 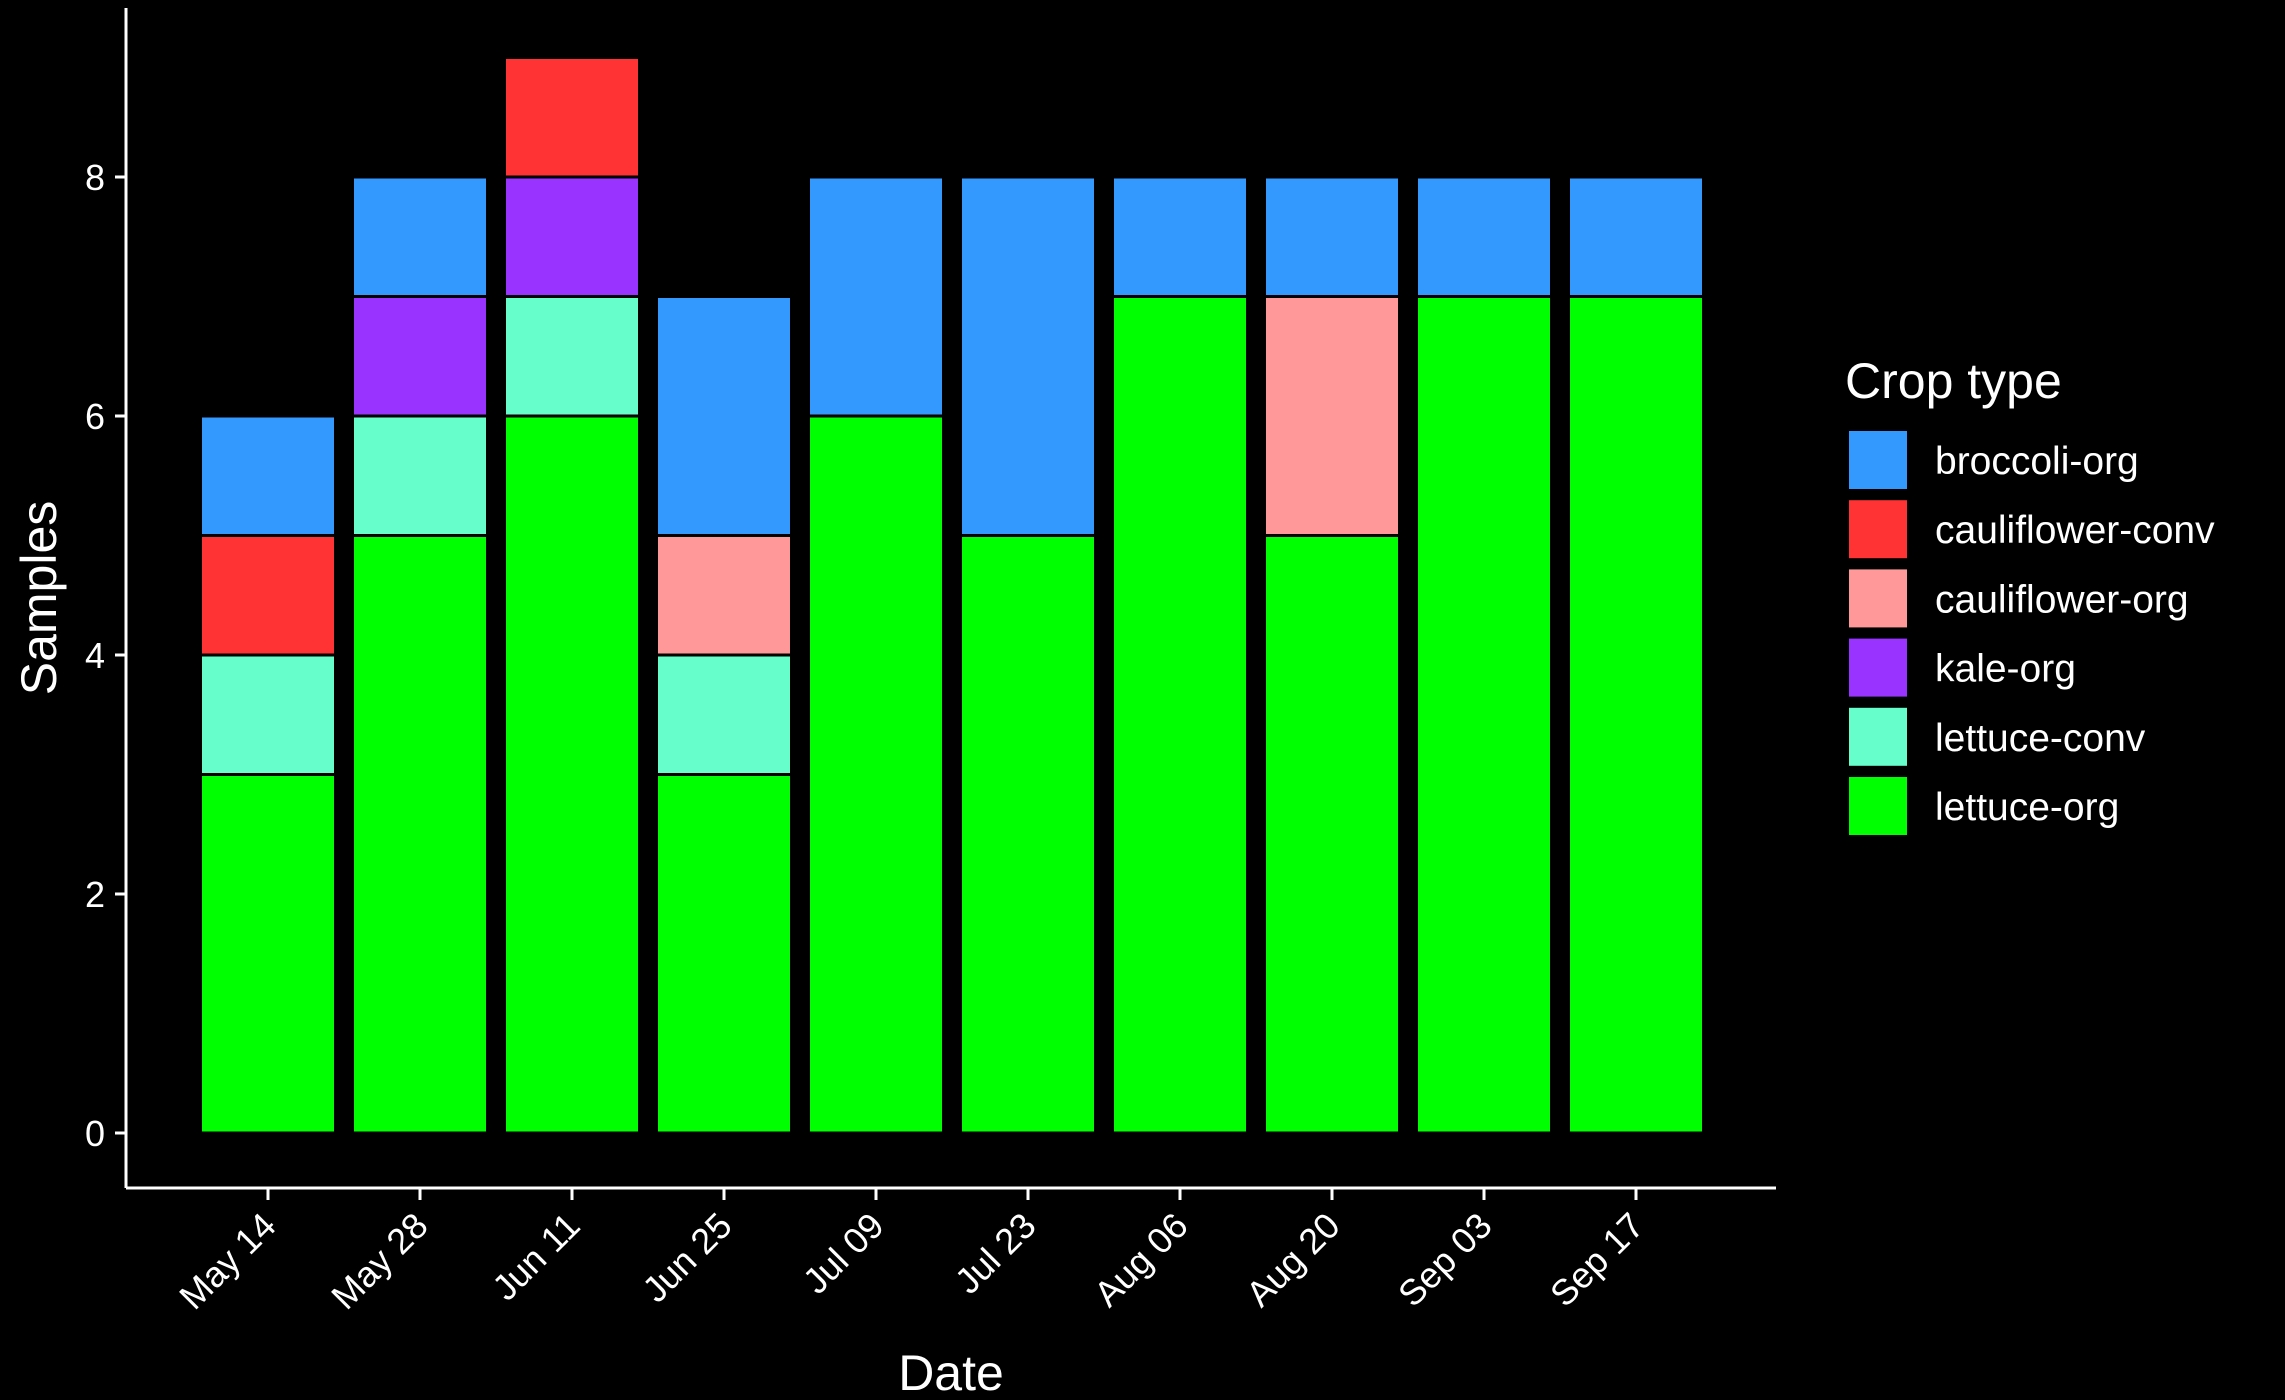 I want to click on legend-swatch-cauliflower-conv, so click(x=1878, y=529).